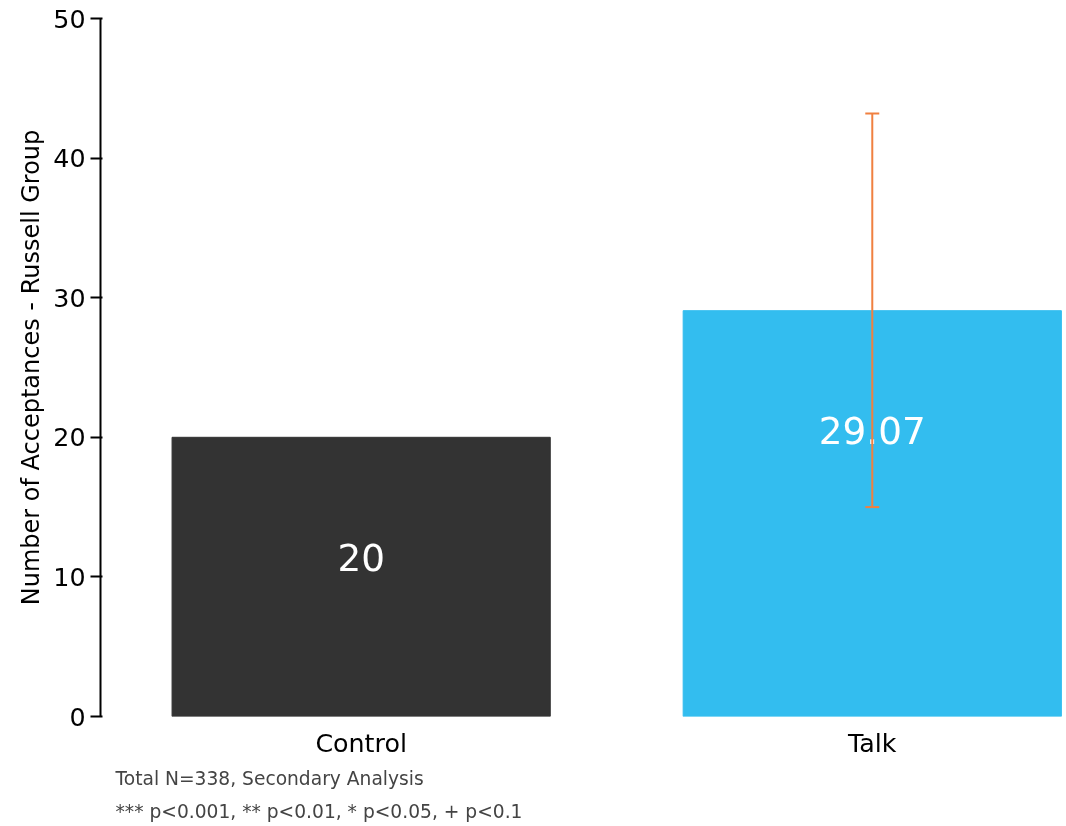 This screenshot has width=1066, height=826. I want to click on y-tick-label: 20, so click(69, 437).